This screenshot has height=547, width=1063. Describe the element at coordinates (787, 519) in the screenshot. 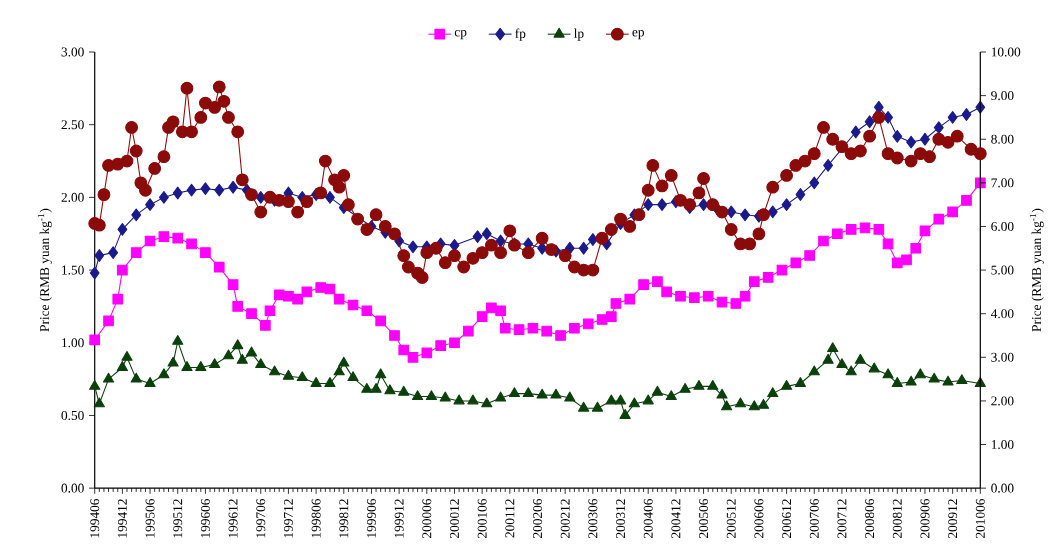

I see `x-tick-label: 200612` at that location.